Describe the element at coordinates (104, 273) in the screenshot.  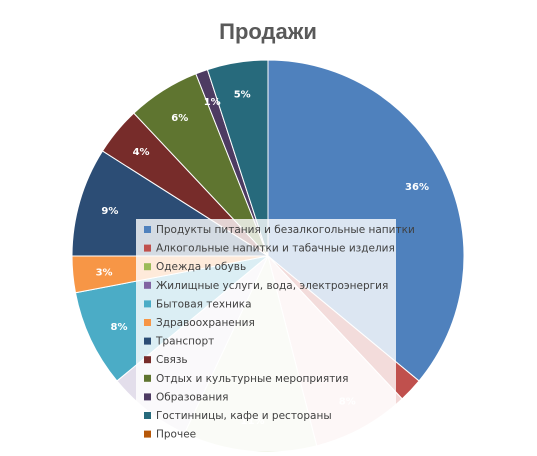
I see `slice-data-label: 3%` at that location.